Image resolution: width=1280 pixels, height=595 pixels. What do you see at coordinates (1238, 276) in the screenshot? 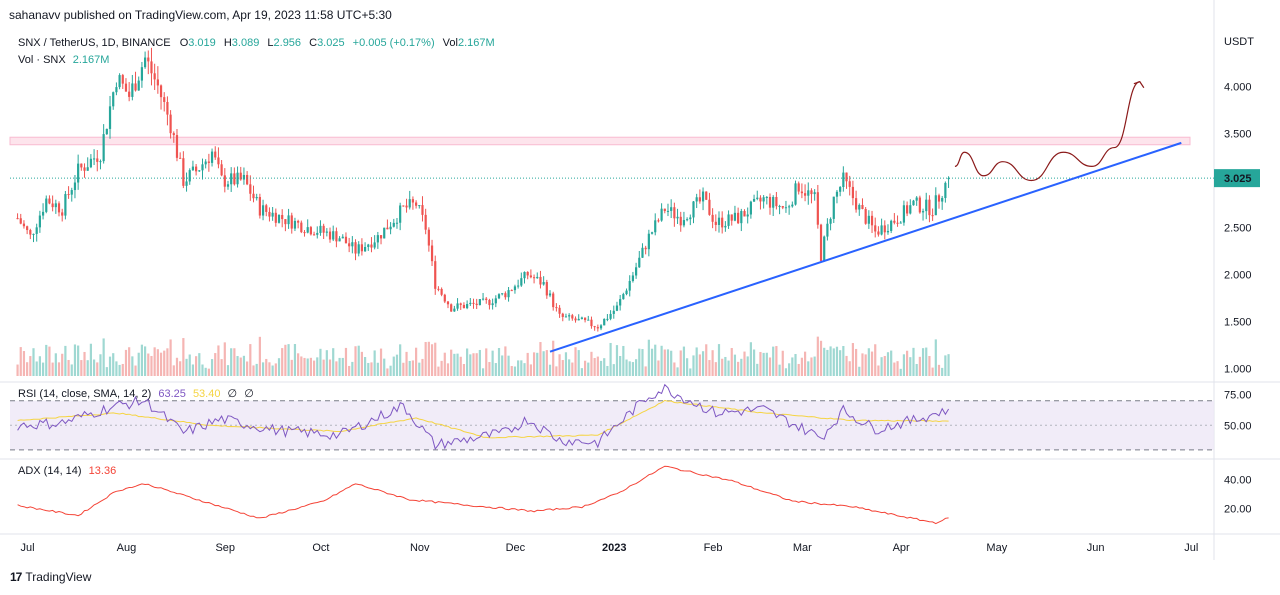
I see `price-tick-label: 2.000` at bounding box center [1238, 276].